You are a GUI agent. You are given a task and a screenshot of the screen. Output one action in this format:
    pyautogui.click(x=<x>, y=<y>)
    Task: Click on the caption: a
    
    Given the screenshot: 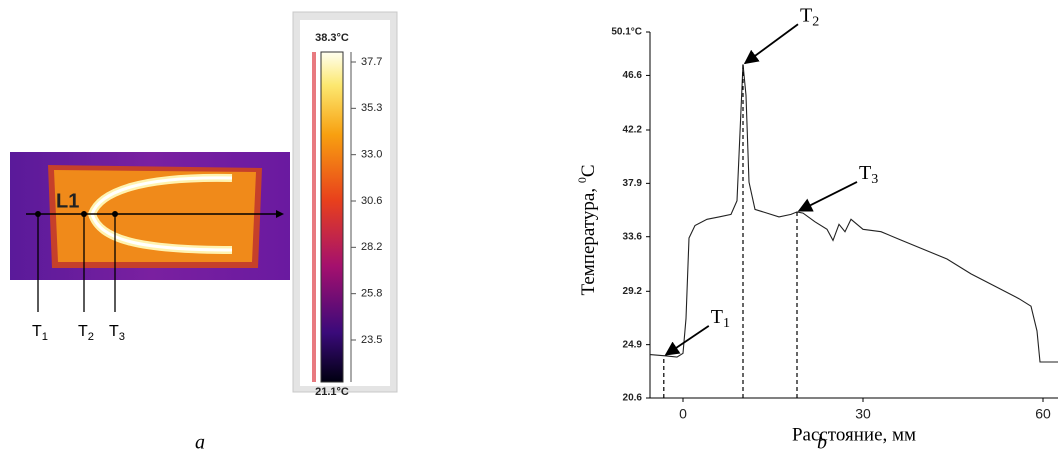 What is the action you would take?
    pyautogui.click(x=200, y=443)
    